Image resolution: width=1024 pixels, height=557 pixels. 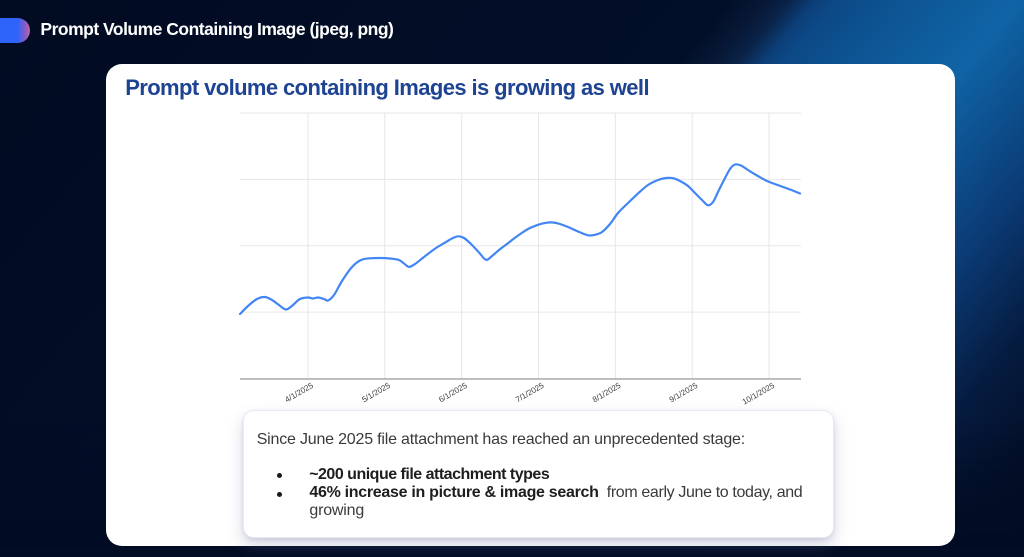 What do you see at coordinates (684, 393) in the screenshot?
I see `svg-text: 9/1/2025` at bounding box center [684, 393].